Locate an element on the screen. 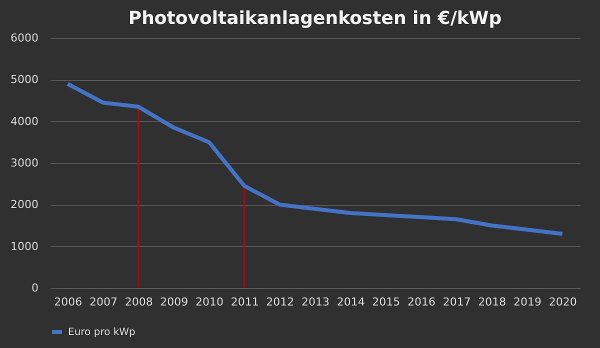 The image size is (600, 348). y-tick-label: 1000 is located at coordinates (24, 246).